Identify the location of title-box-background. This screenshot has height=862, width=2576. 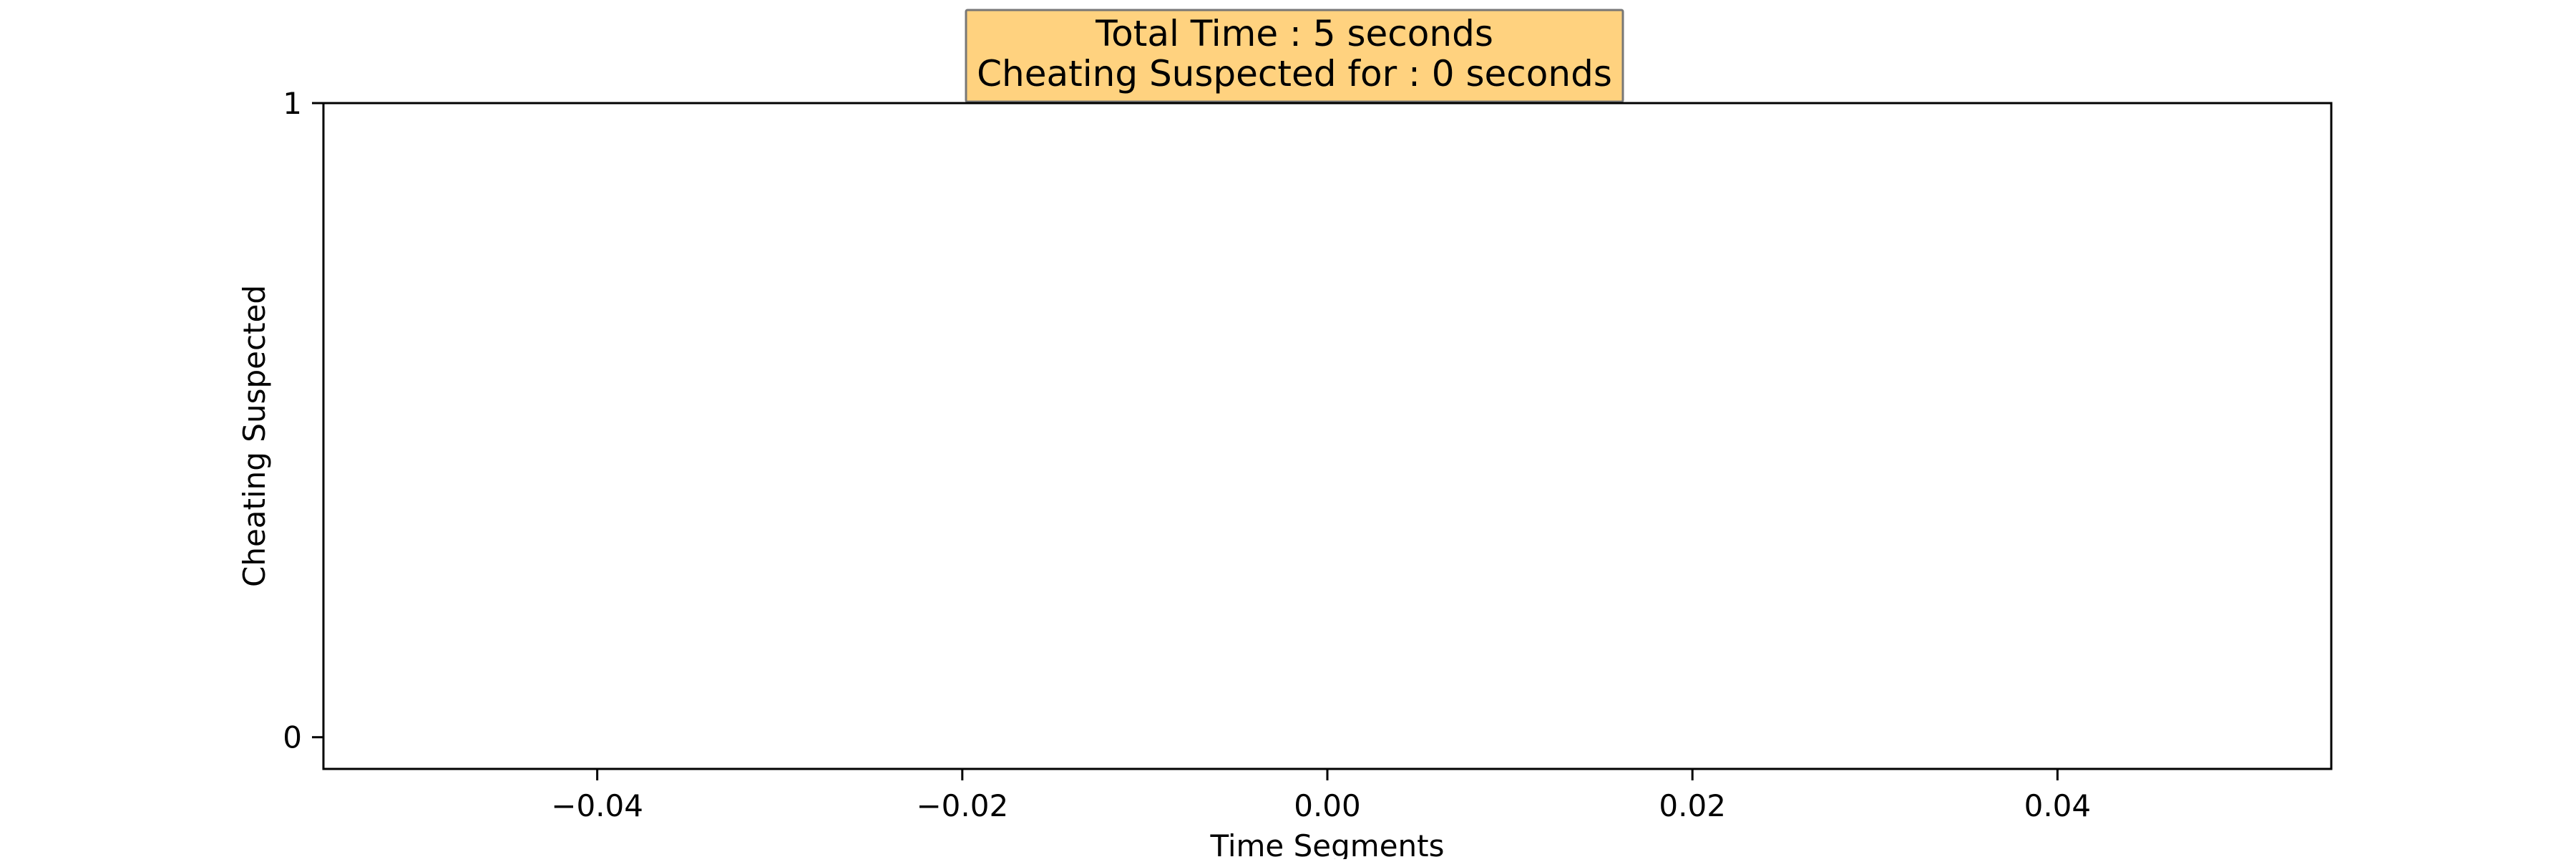
(1294, 56).